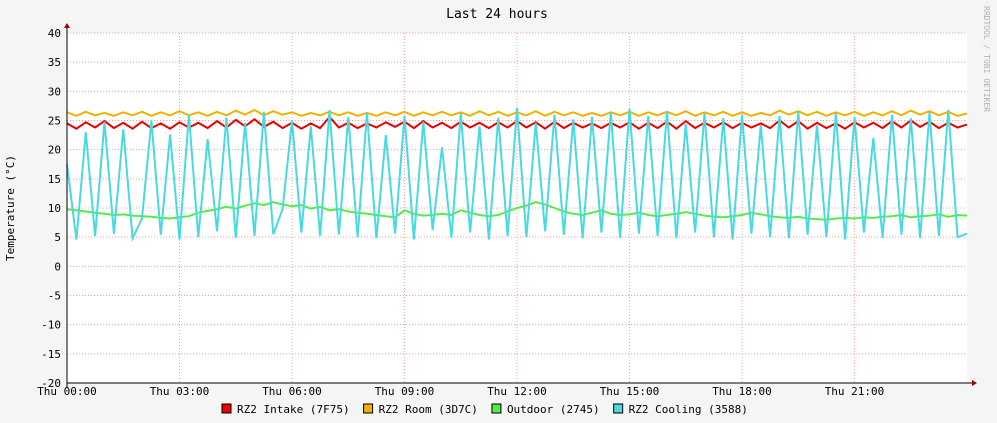 The width and height of the screenshot is (997, 423). Describe the element at coordinates (54, 150) in the screenshot. I see `y-tick-label: 20` at that location.